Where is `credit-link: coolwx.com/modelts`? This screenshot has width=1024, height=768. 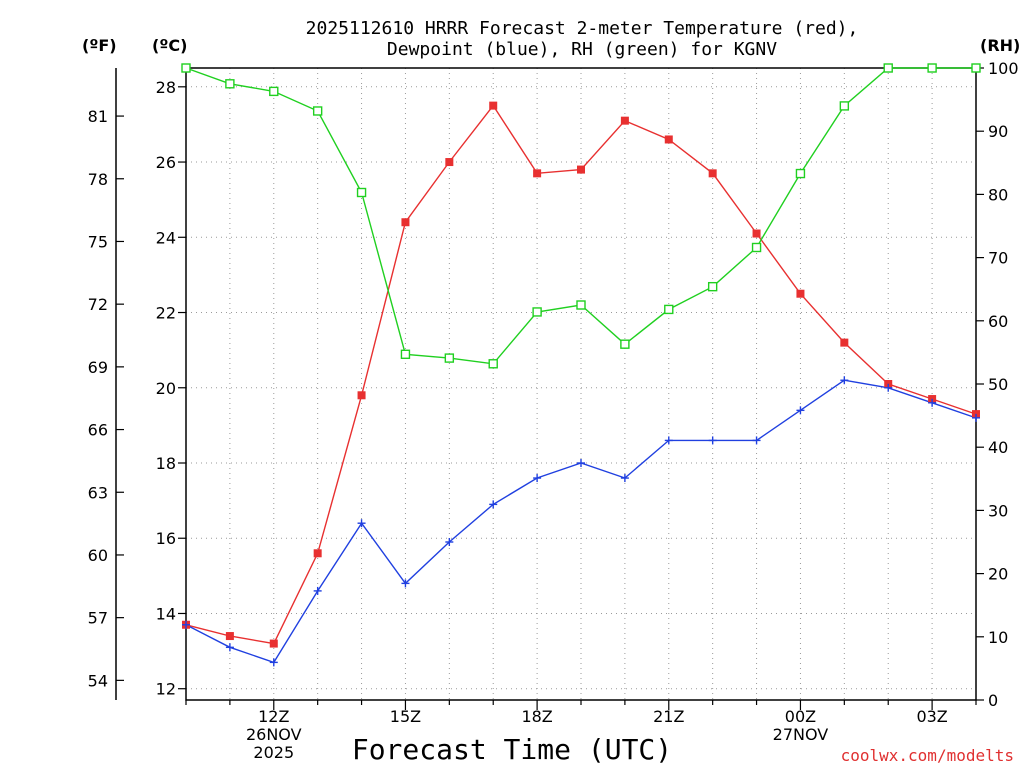 credit-link: coolwx.com/modelts is located at coordinates (927, 755).